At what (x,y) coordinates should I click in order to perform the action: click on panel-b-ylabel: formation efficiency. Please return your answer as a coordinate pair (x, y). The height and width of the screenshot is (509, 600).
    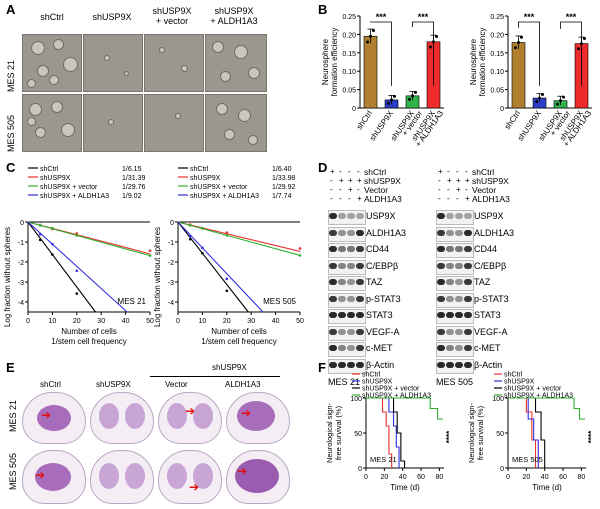
    Looking at the image, I should click on (482, 62).